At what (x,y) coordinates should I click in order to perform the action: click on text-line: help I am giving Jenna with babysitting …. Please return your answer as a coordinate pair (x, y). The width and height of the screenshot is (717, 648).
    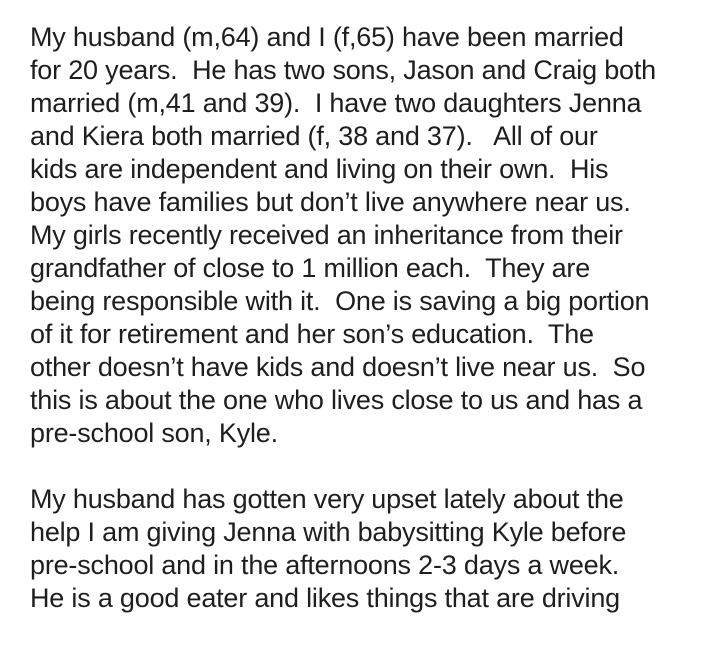
    Looking at the image, I should click on (328, 532).